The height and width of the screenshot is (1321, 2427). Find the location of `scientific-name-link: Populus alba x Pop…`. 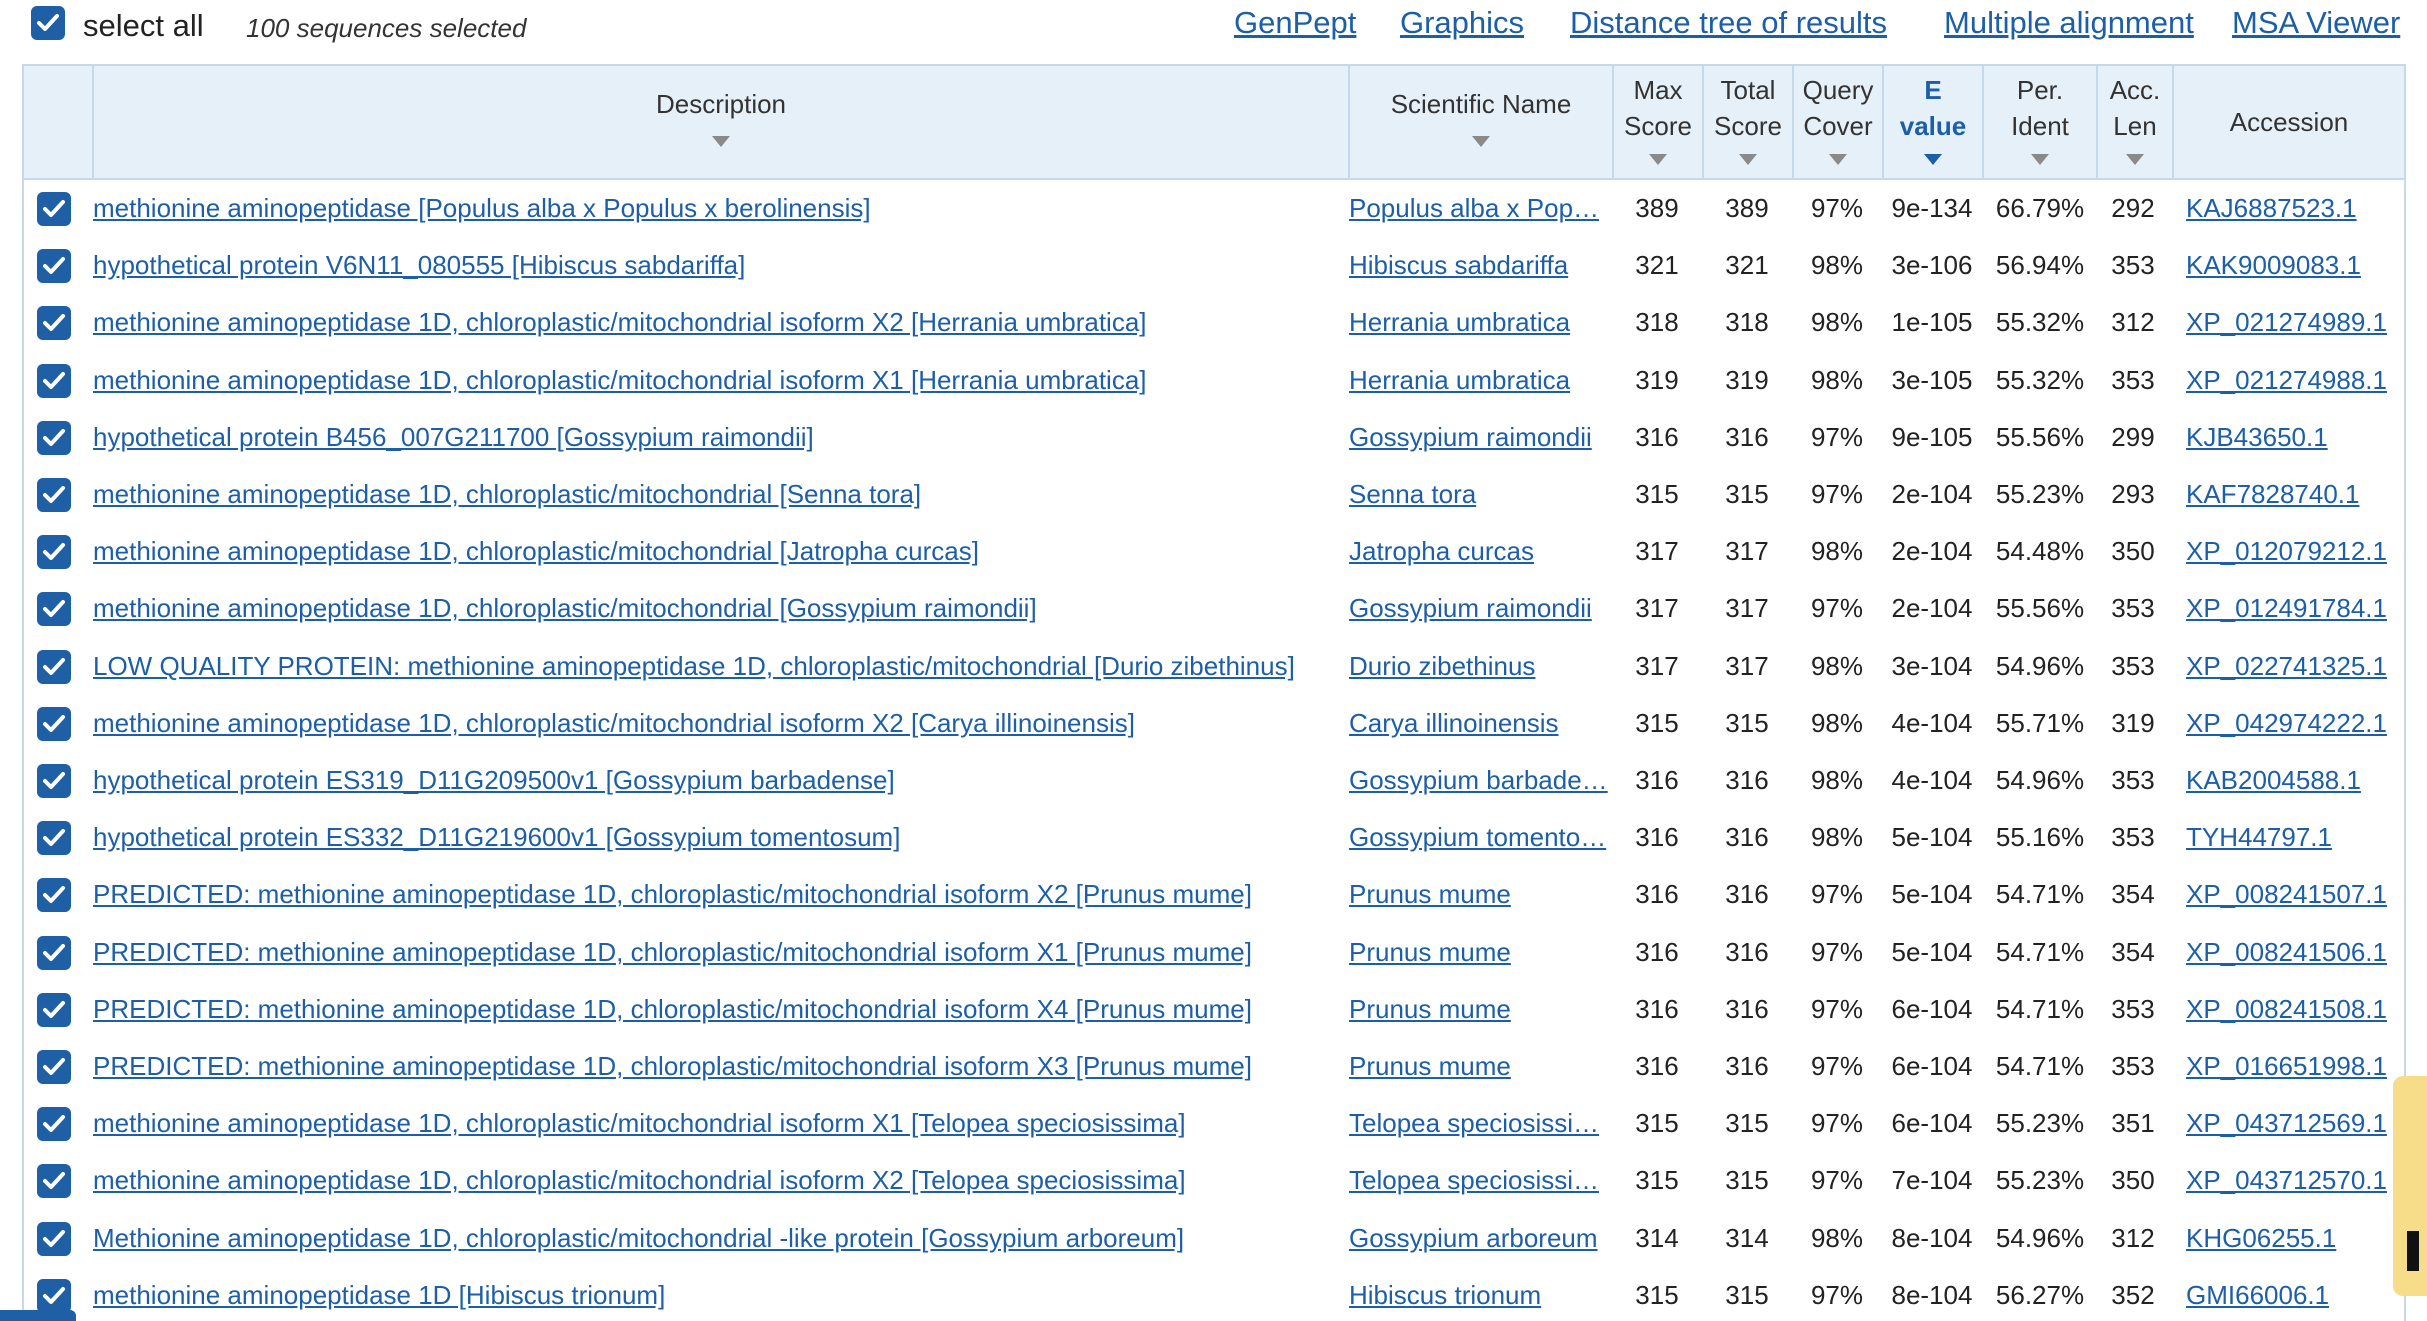

scientific-name-link: Populus alba x Pop… is located at coordinates (1474, 208).